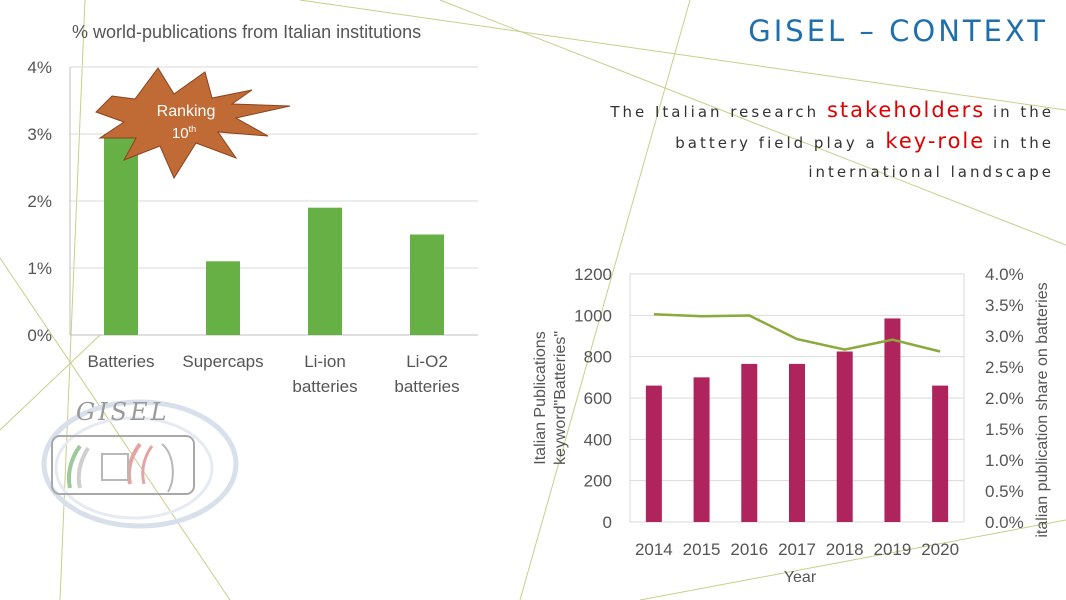  I want to click on chart2-y-tick: 1000, so click(593, 315).